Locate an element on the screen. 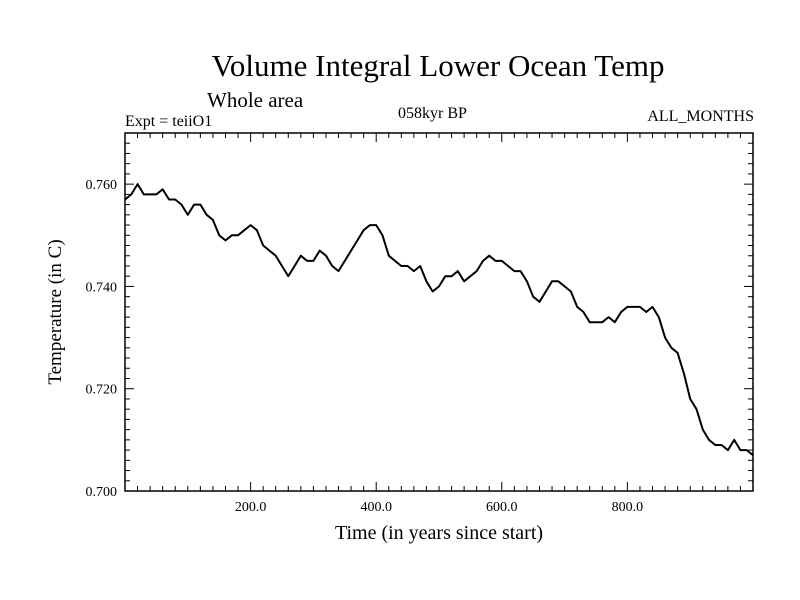 The height and width of the screenshot is (600, 800). y-tick-label: 0.700 is located at coordinates (102, 492).